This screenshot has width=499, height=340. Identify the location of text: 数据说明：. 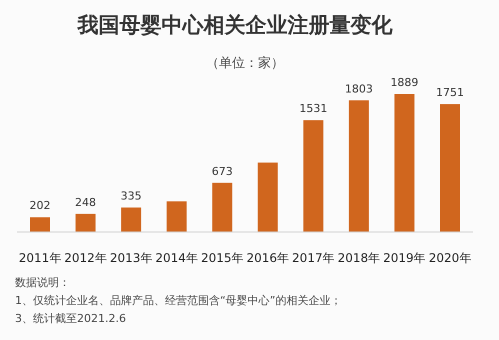
(42, 282).